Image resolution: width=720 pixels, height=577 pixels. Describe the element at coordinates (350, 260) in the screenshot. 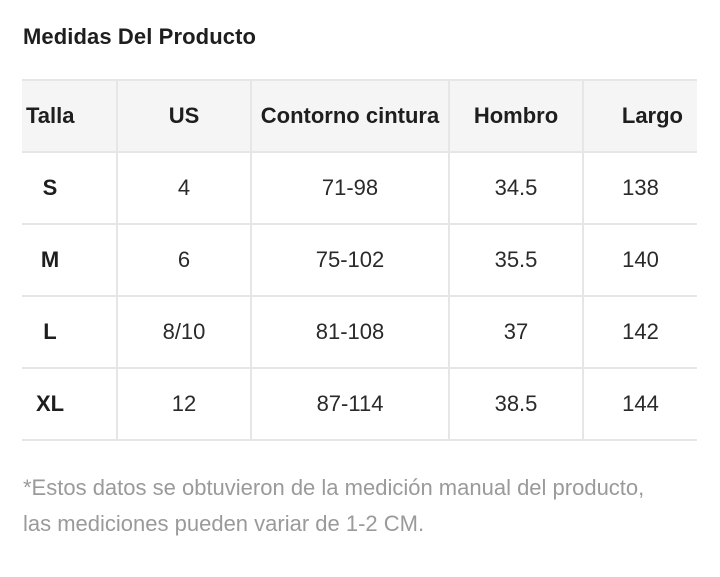

I see `cell-contorno-cintura: 75-102` at that location.